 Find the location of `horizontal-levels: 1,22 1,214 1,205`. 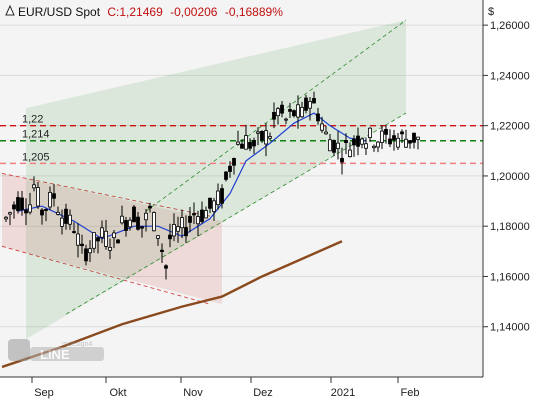

horizontal-levels: 1,22 1,214 1,205 is located at coordinates (241, 139).